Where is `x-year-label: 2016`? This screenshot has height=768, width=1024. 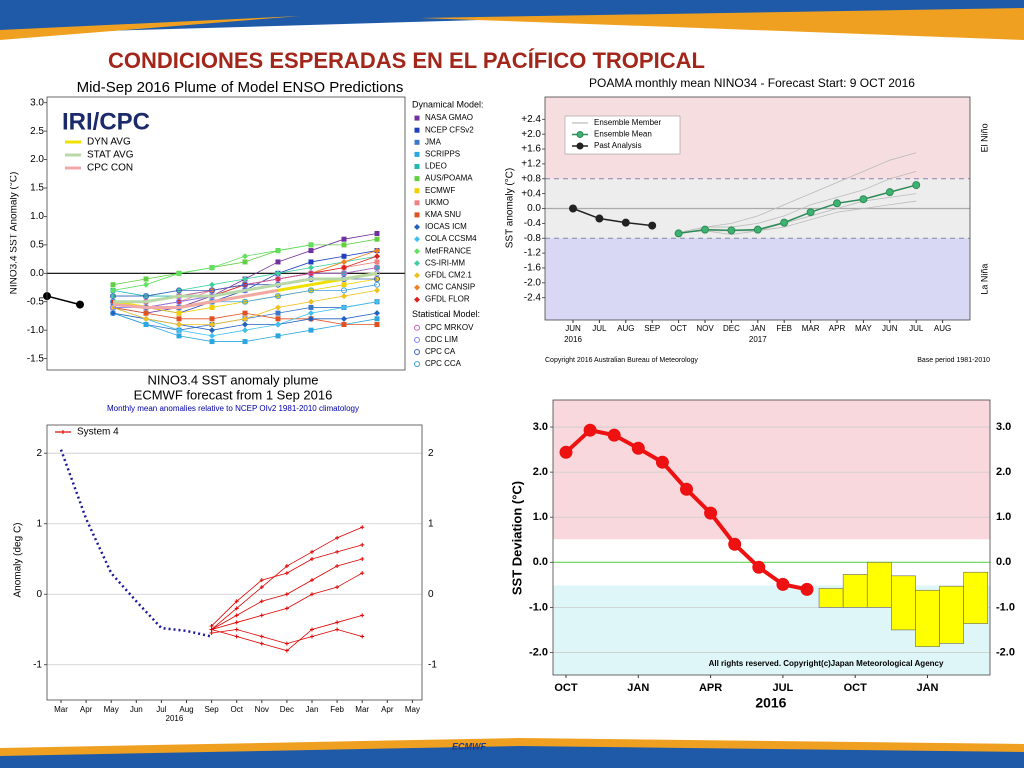 x-year-label: 2016 is located at coordinates (770, 703).